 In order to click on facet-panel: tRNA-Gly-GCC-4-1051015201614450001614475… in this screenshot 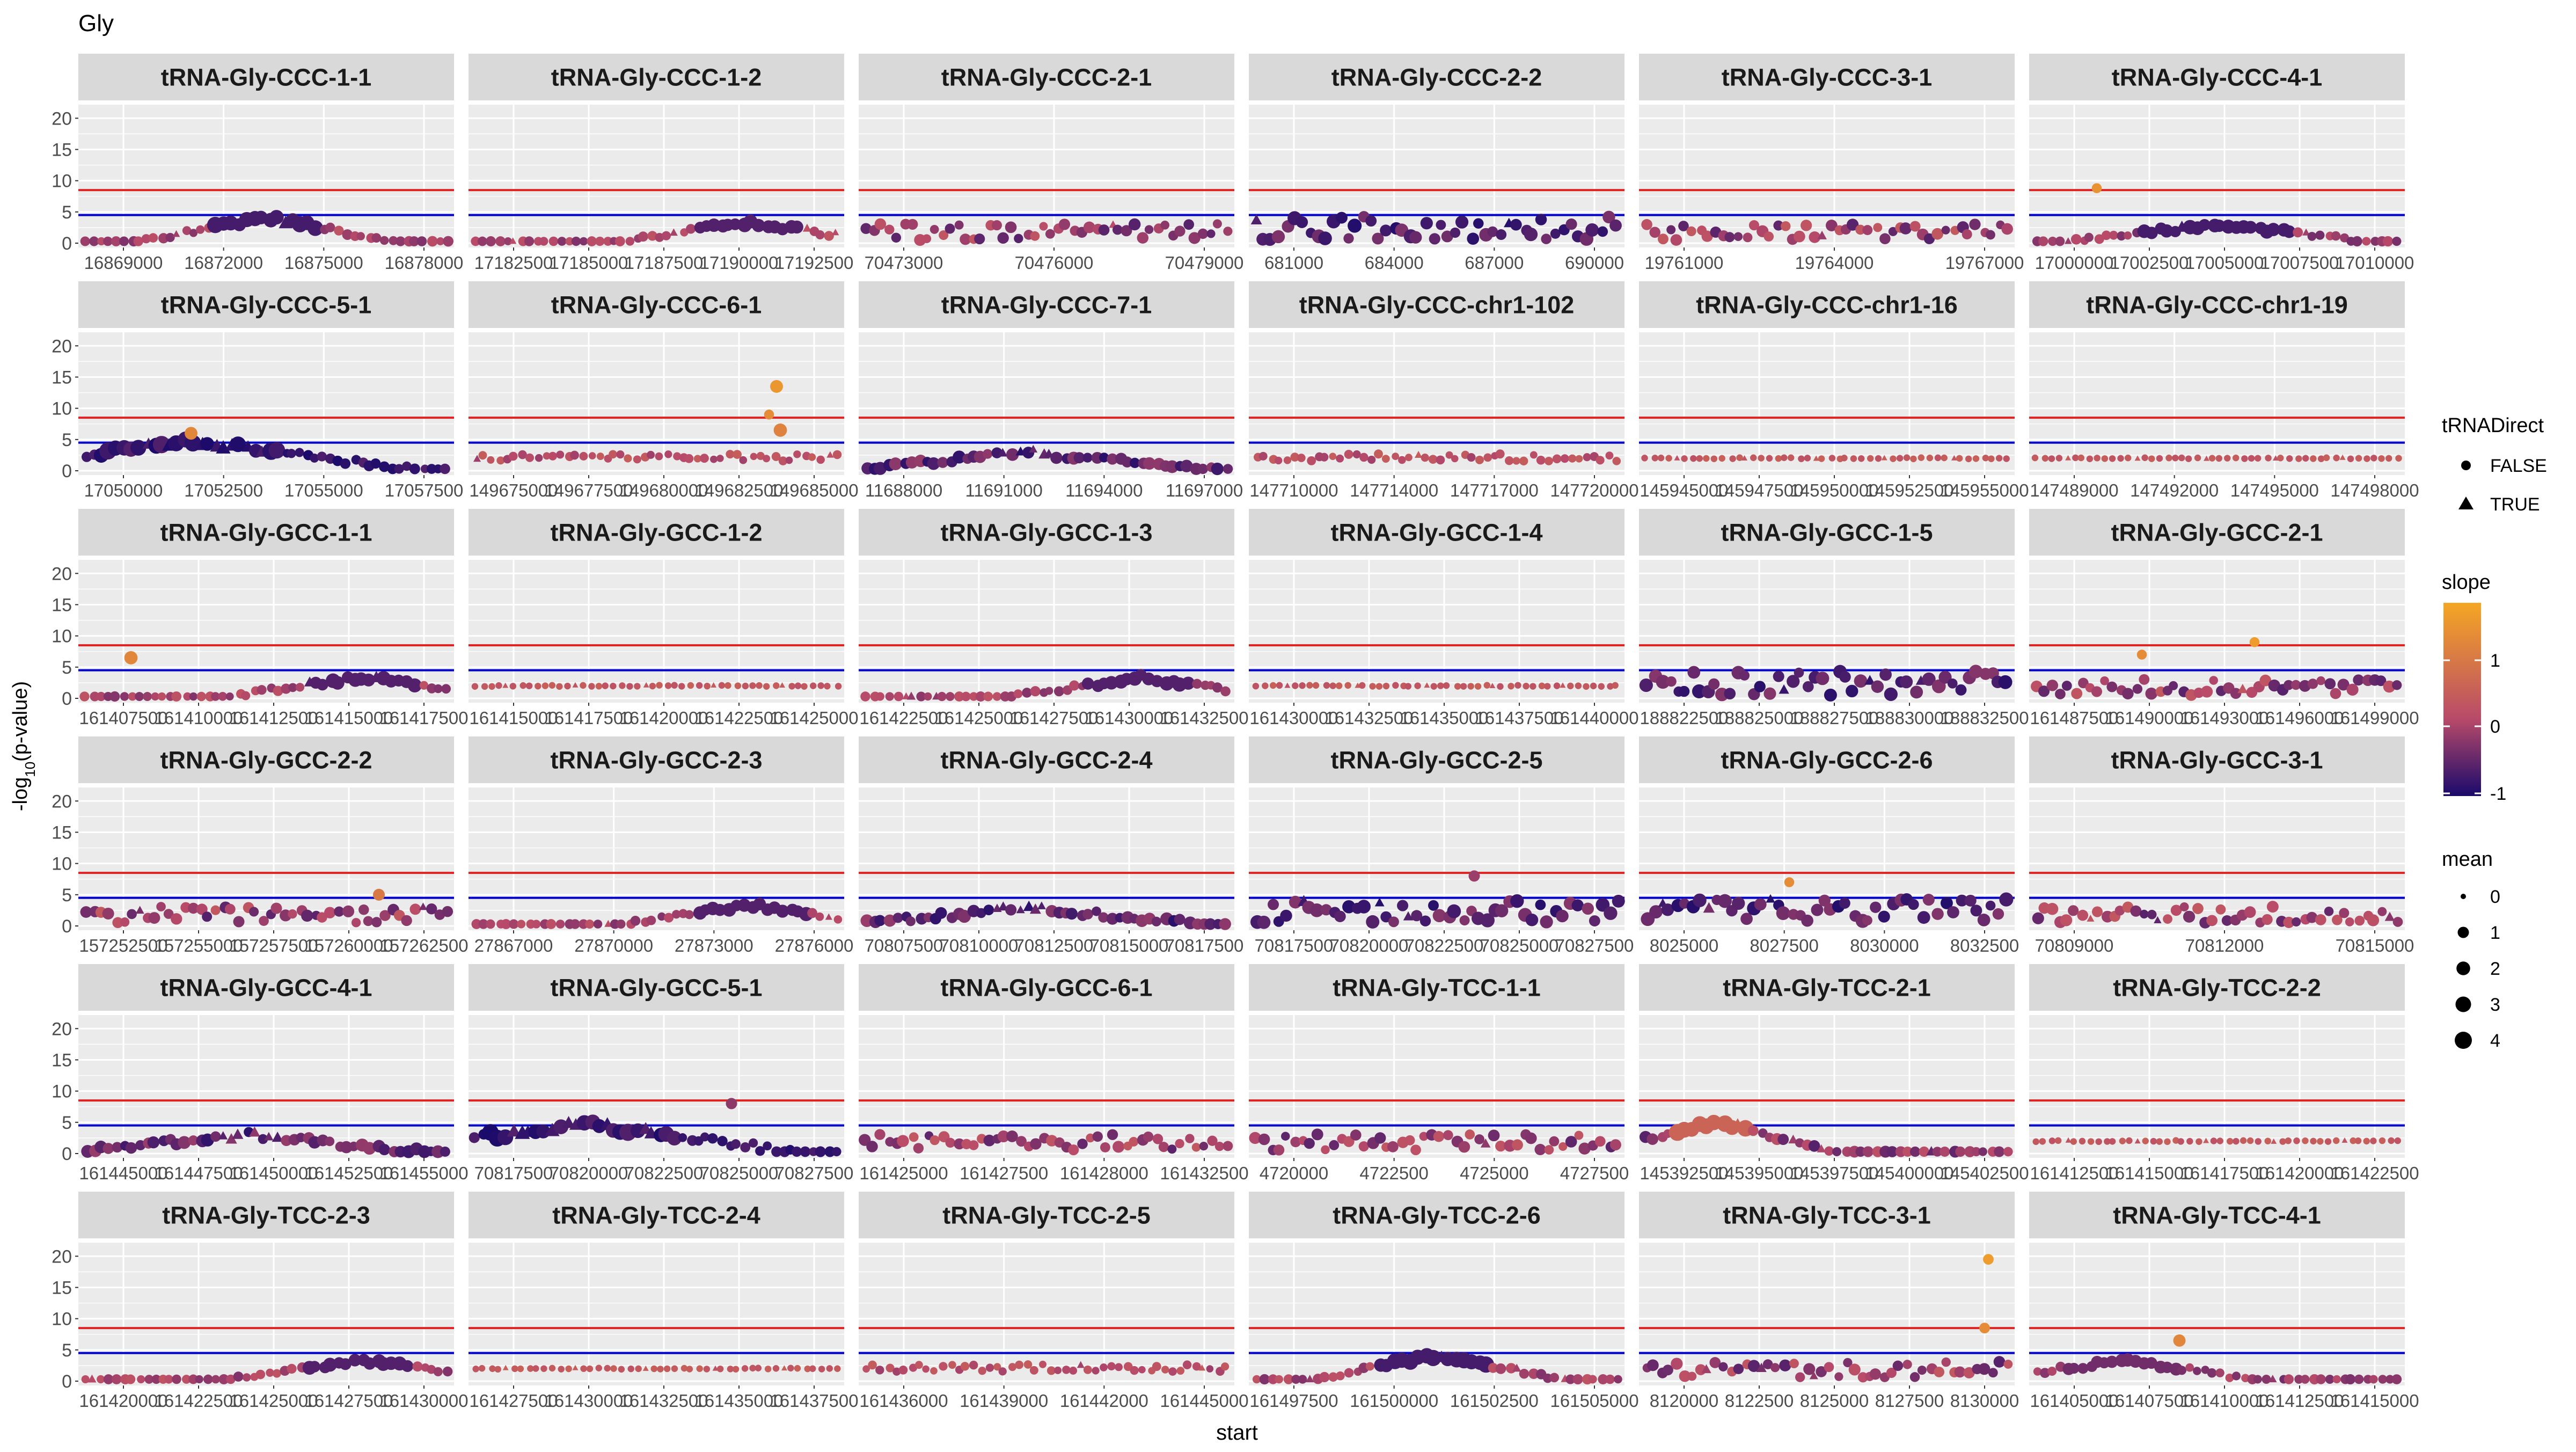, I will do `click(260, 1073)`.